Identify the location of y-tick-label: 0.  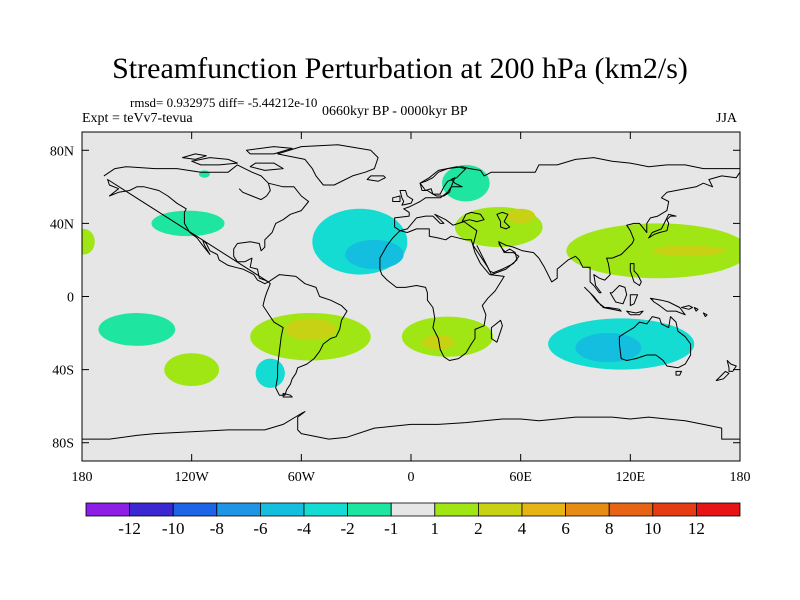
(70, 298).